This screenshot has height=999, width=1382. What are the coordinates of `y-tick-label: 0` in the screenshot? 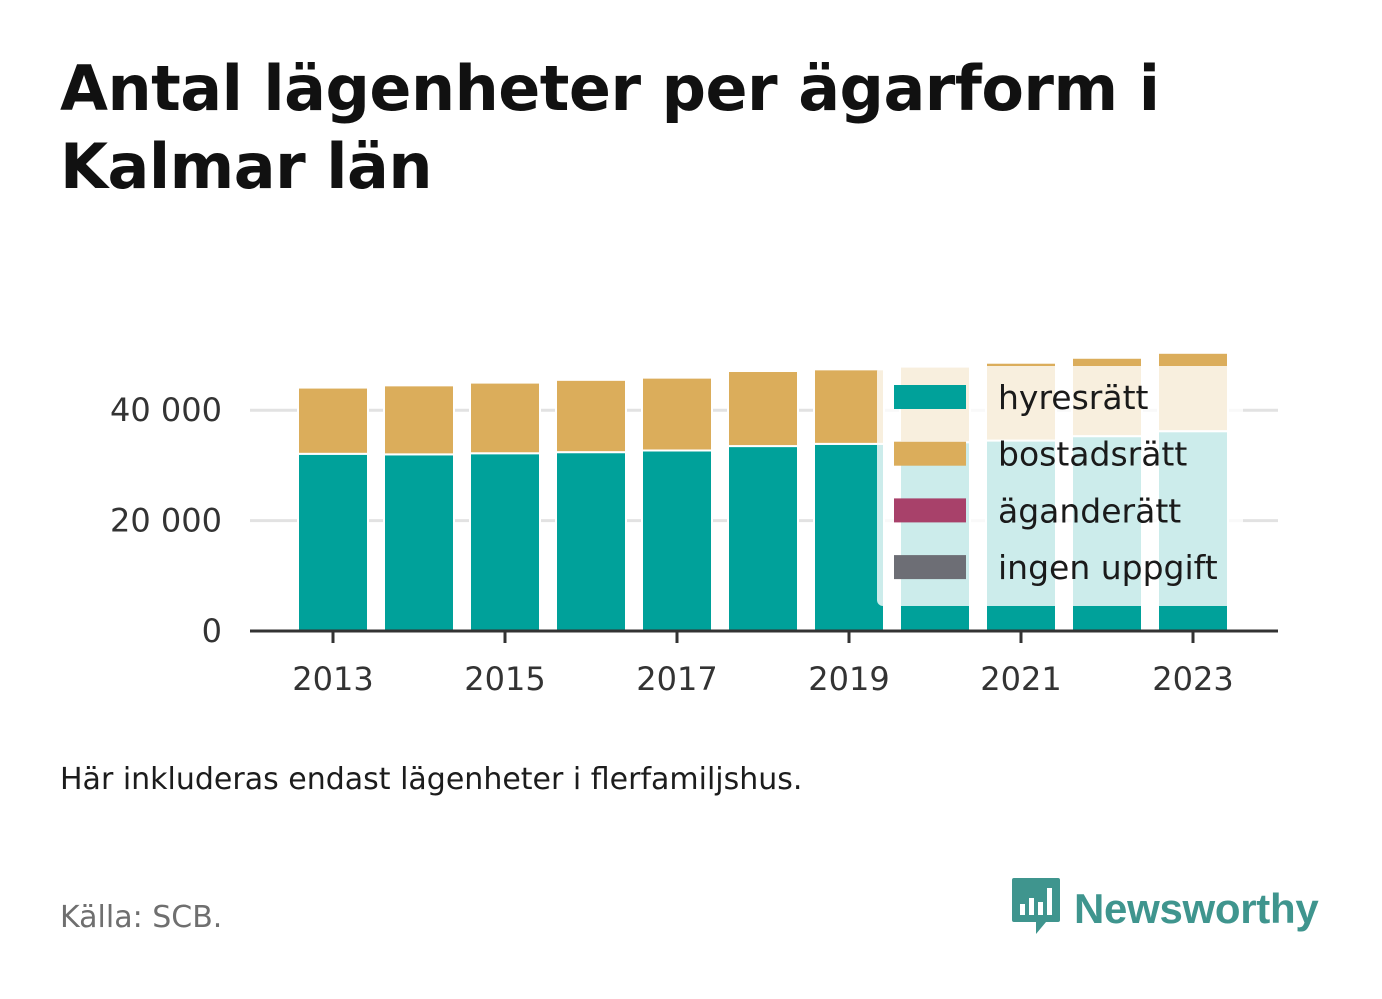 It's located at (212, 631).